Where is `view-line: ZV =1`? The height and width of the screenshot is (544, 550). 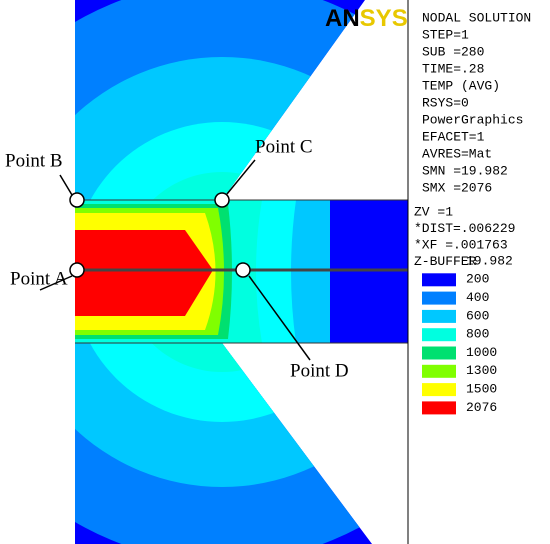
view-line: ZV =1 is located at coordinates (433, 211).